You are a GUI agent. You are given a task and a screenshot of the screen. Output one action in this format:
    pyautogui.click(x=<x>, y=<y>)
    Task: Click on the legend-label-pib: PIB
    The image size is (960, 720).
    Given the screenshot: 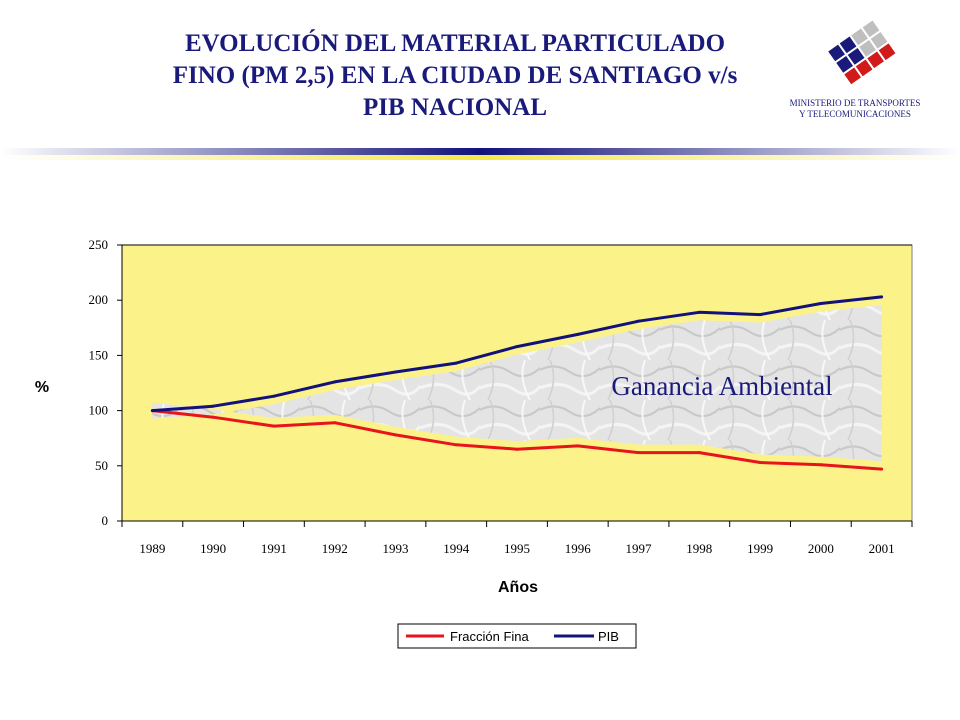 What is the action you would take?
    pyautogui.click(x=608, y=636)
    